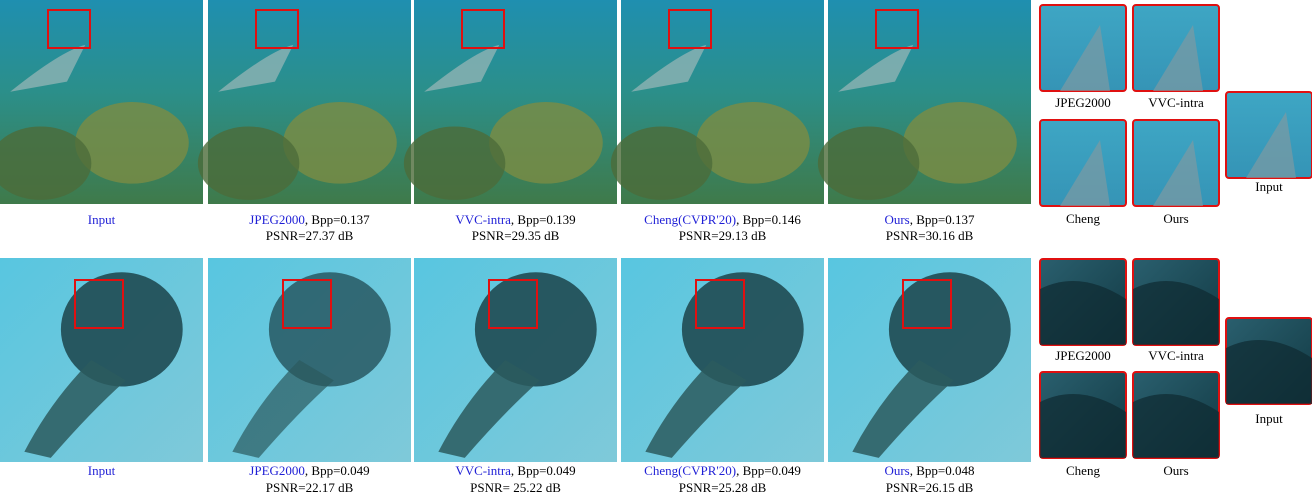 Image resolution: width=1312 pixels, height=500 pixels. I want to click on caption: Ours, Bpp=0.137, so click(929, 219).